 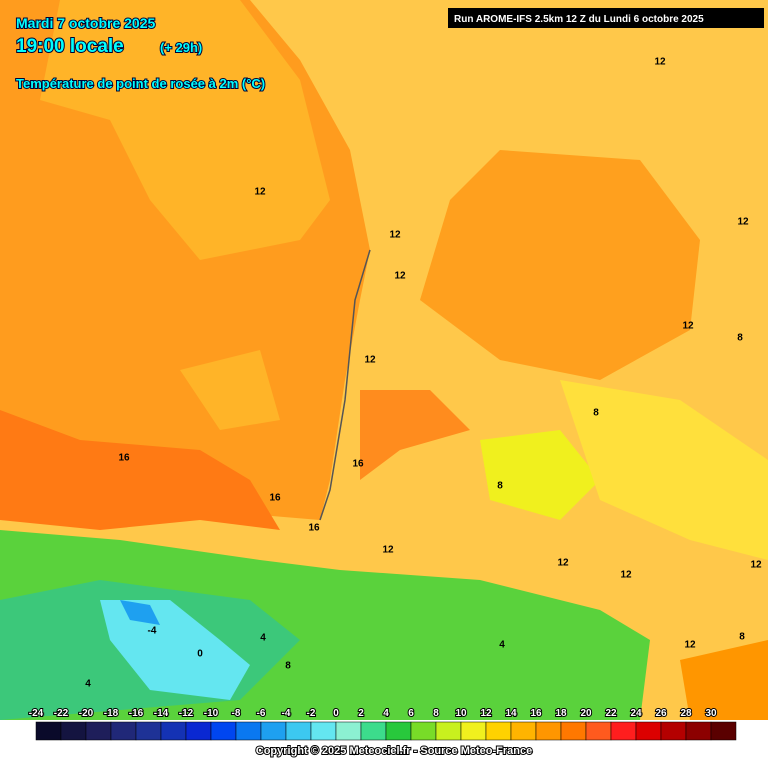 I want to click on colorbar-tick-label: -8, so click(x=236, y=713).